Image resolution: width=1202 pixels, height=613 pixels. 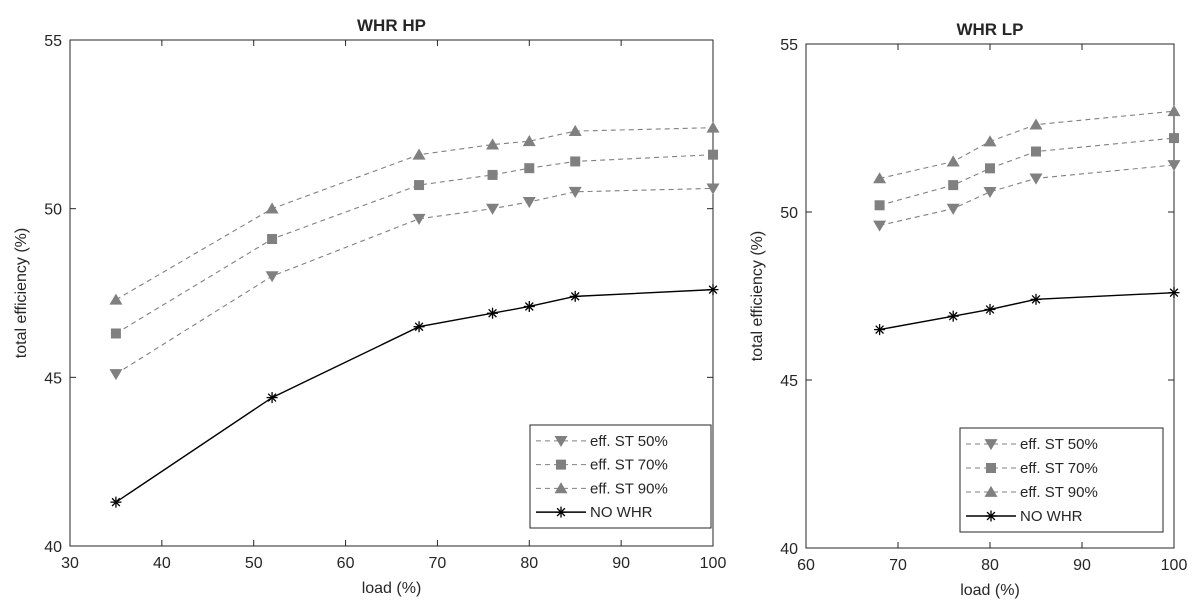 I want to click on legend-label: NO WHR, so click(x=1051, y=516).